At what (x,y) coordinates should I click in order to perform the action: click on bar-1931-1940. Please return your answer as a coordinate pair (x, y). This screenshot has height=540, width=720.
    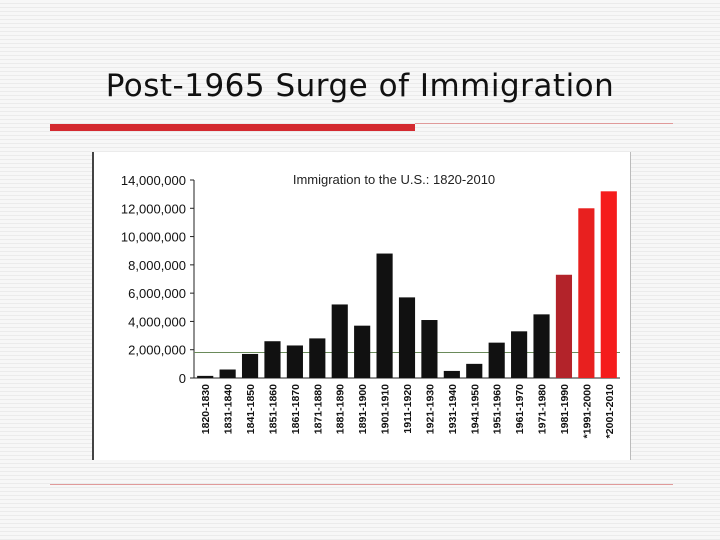
    Looking at the image, I should click on (451, 374).